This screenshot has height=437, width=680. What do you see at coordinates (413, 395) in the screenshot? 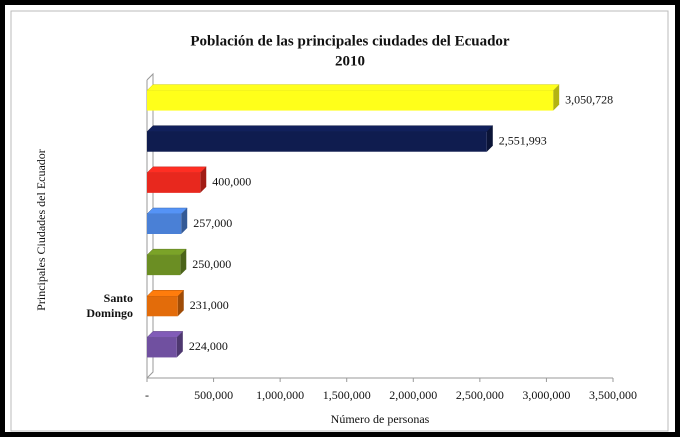
I see `x-tick-label: 2,000,000` at bounding box center [413, 395].